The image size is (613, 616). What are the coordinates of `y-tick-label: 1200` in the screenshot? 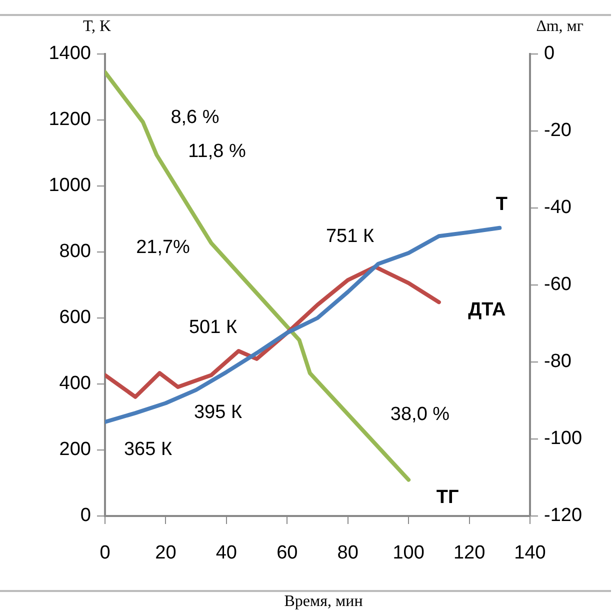 It's located at (69, 119).